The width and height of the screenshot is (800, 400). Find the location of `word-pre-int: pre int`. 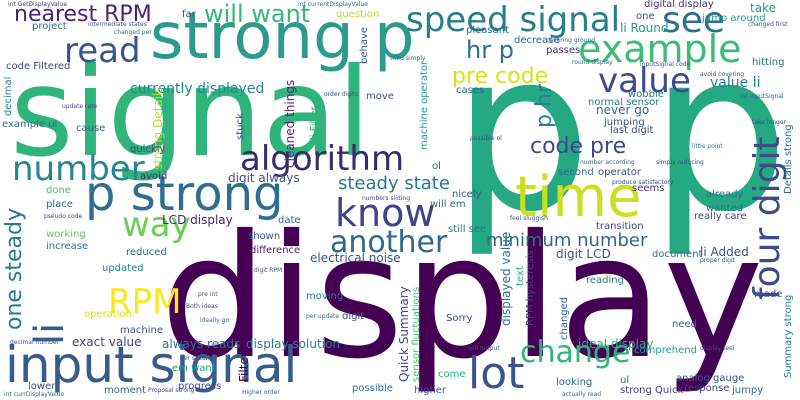

word-pre-int: pre int is located at coordinates (208, 294).